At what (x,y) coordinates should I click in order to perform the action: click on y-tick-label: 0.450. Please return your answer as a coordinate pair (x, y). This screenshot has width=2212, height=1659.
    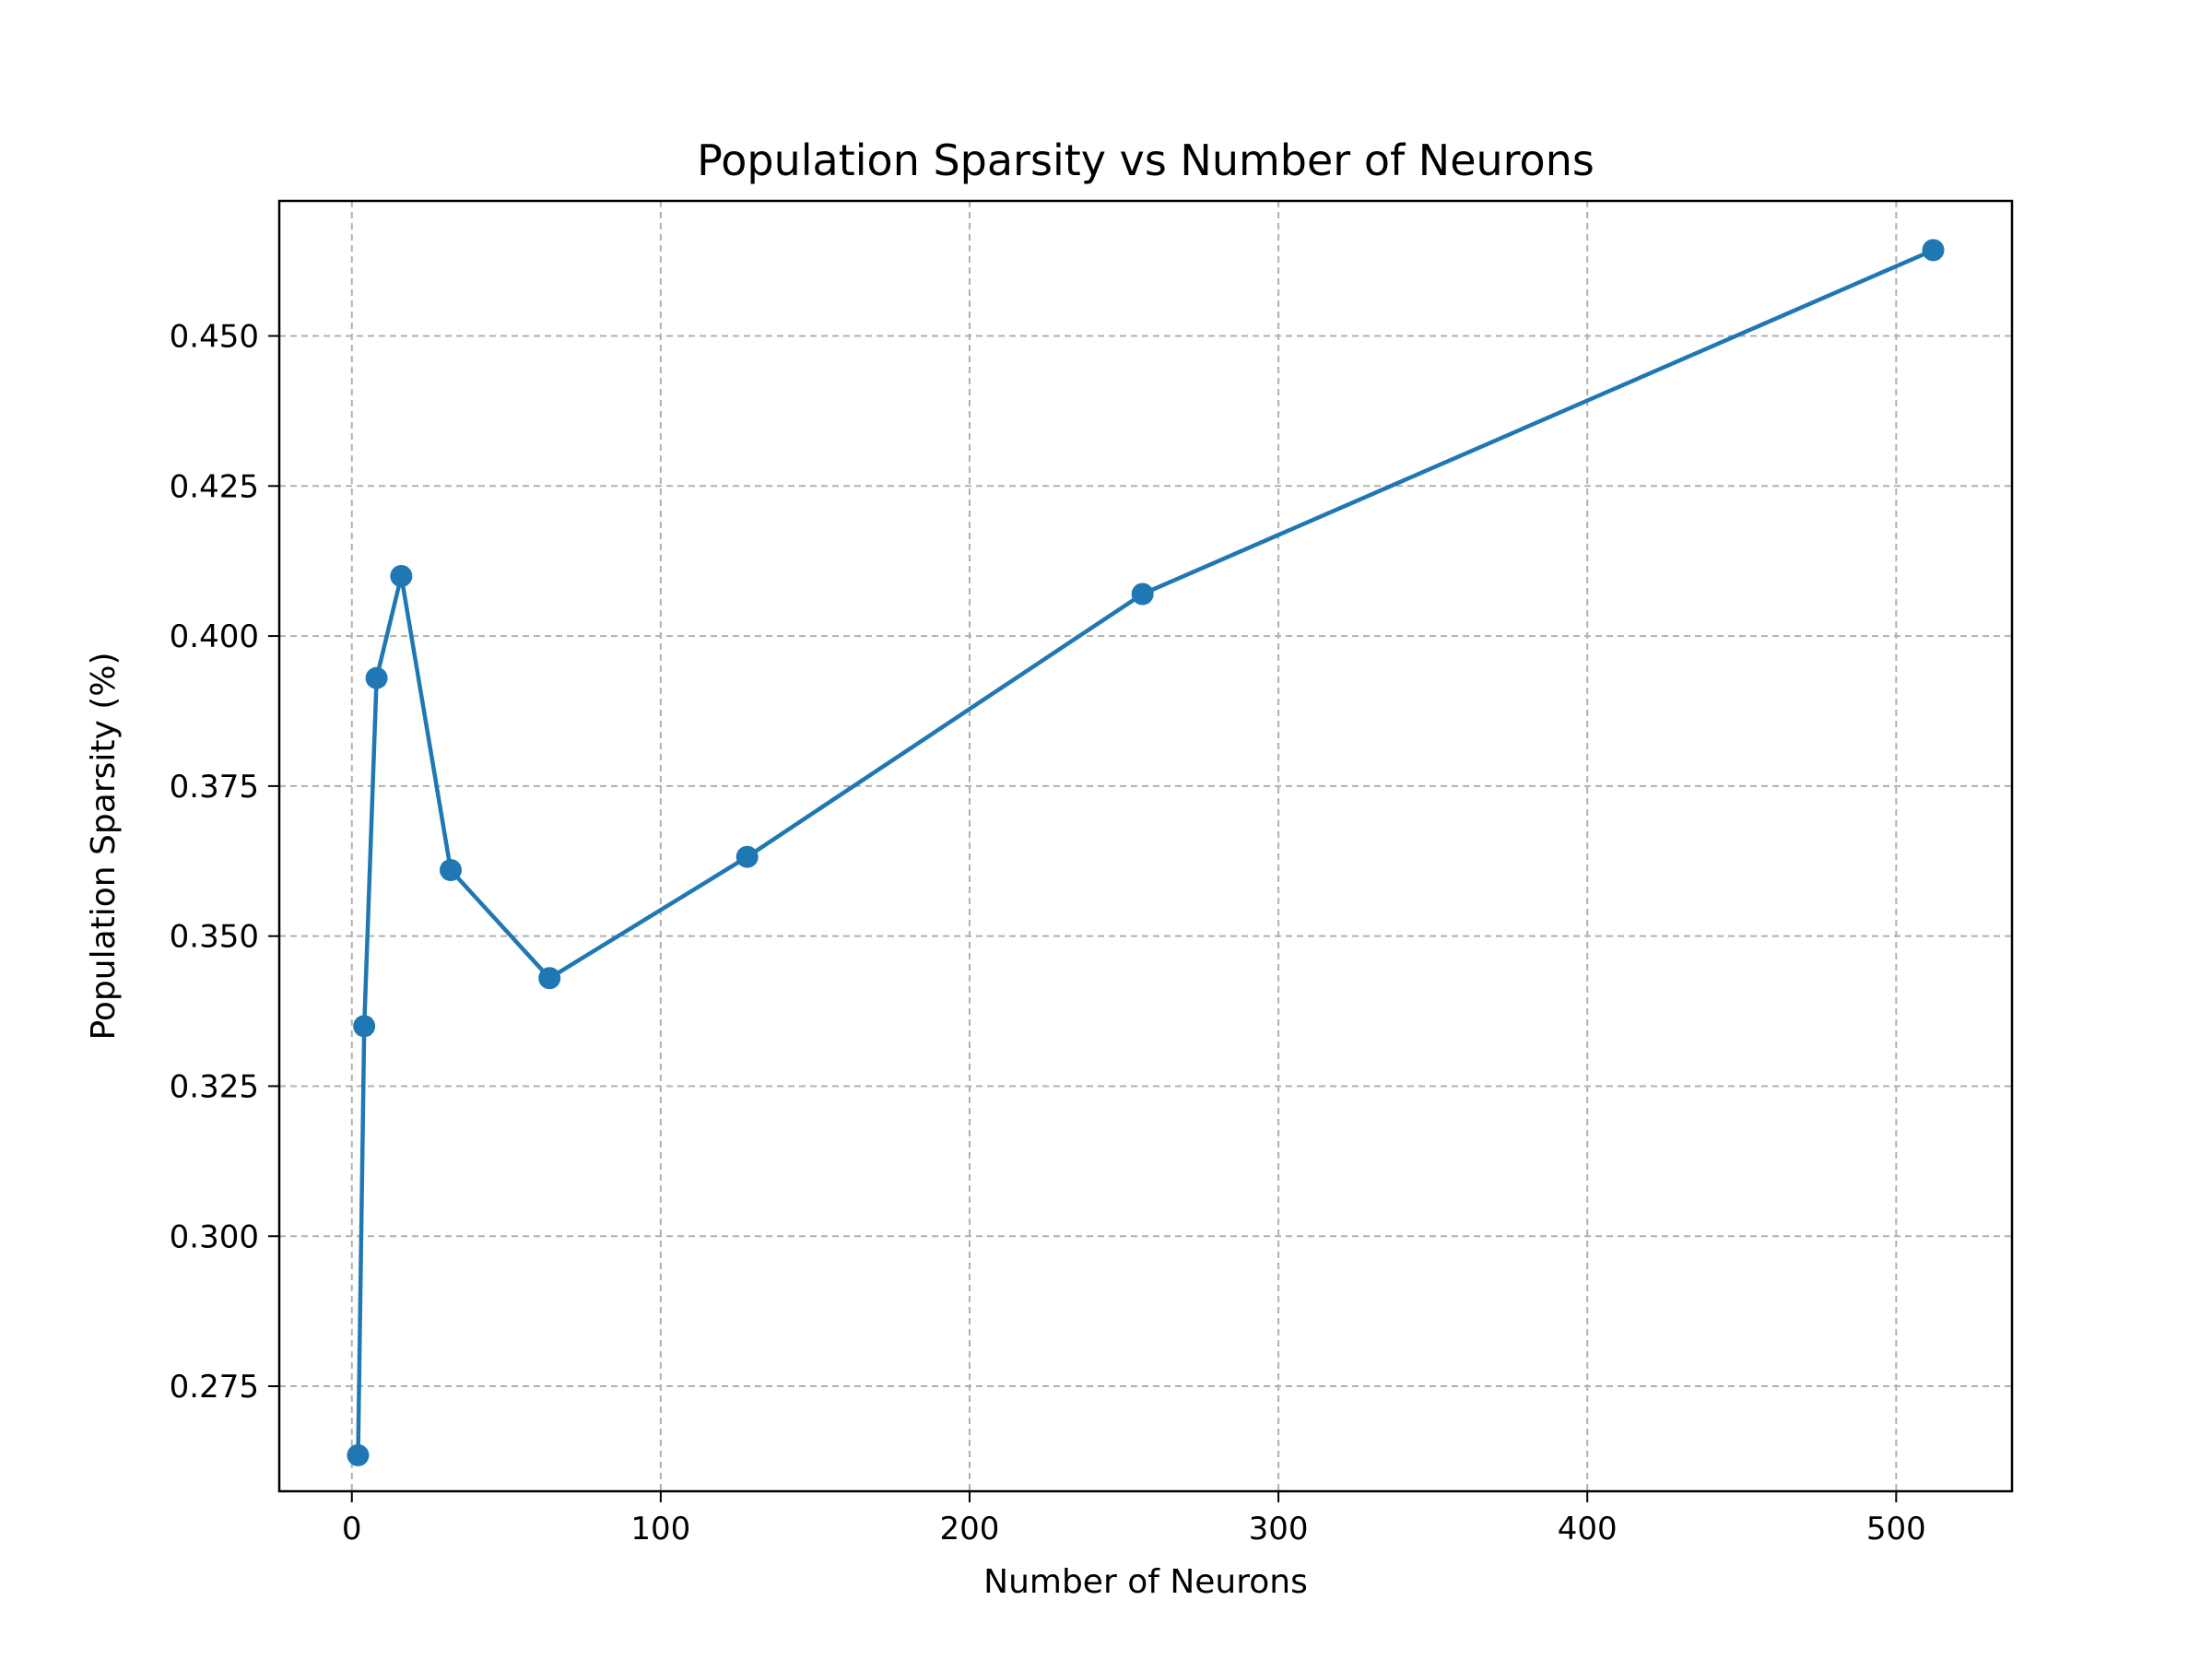
    Looking at the image, I should click on (214, 337).